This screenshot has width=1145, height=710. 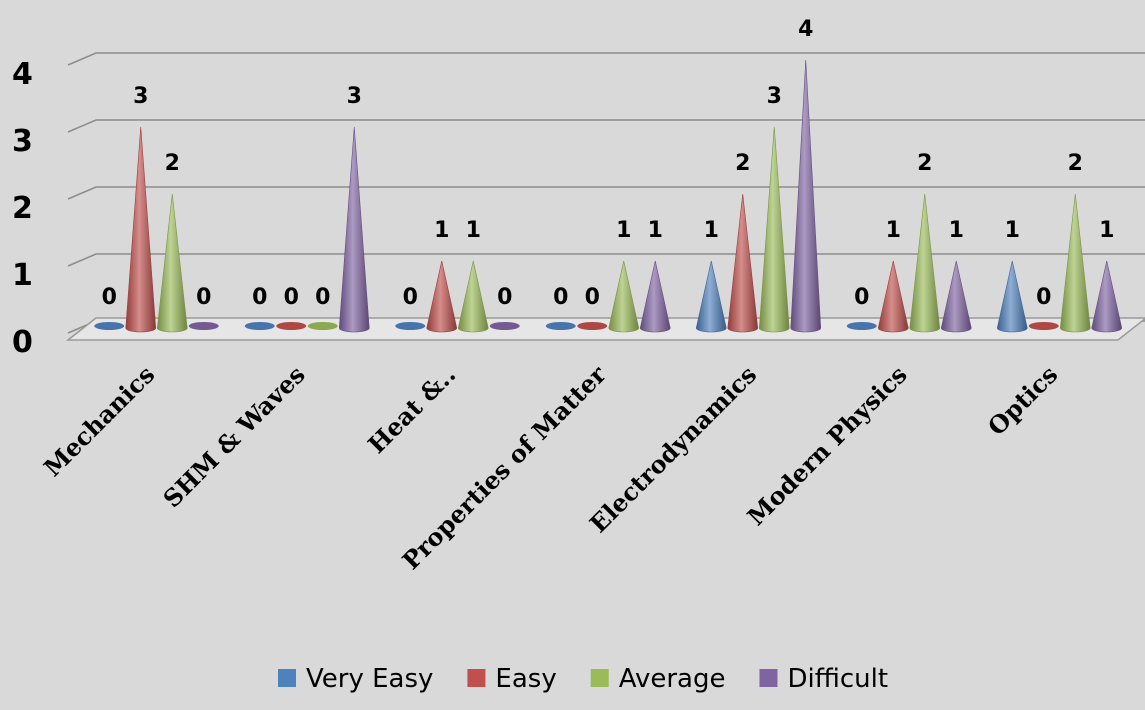 What do you see at coordinates (22, 342) in the screenshot?
I see `y-tick-label: 0` at bounding box center [22, 342].